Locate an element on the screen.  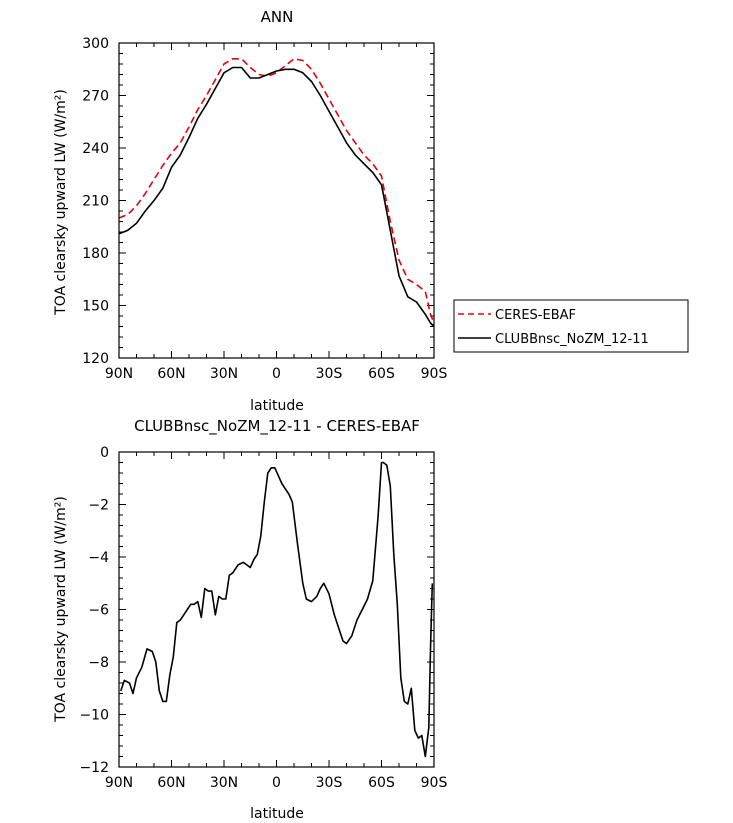
legend-label-clubb: CLUBBnsc_NoZM_12-11 is located at coordinates (572, 339).